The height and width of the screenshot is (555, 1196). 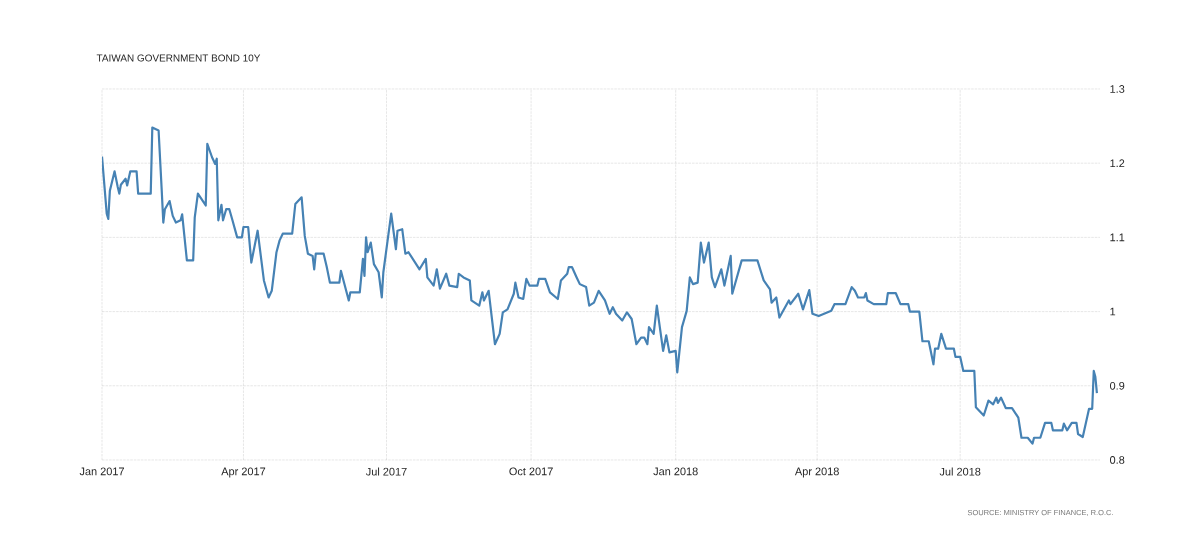 I want to click on y-tick-label: 1.2, so click(x=1117, y=163).